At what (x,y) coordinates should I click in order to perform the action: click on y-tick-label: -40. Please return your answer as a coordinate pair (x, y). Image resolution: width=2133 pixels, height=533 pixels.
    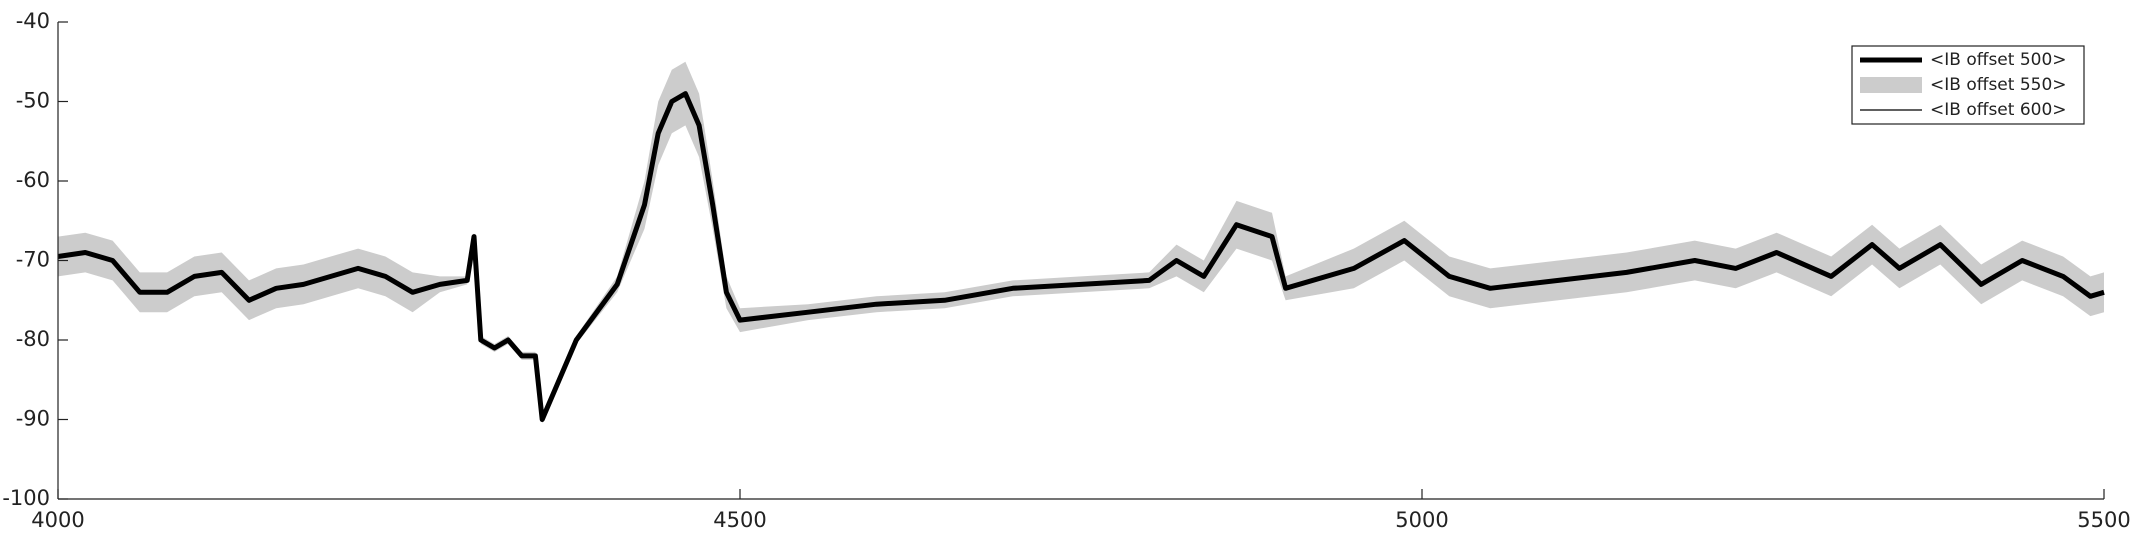
    Looking at the image, I should click on (33, 21).